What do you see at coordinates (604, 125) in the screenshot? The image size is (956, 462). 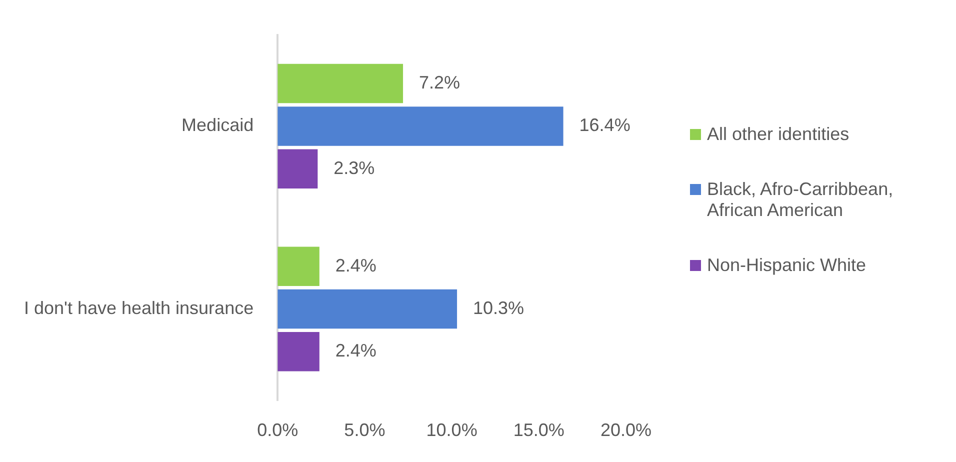 I see `text: 16.4%` at bounding box center [604, 125].